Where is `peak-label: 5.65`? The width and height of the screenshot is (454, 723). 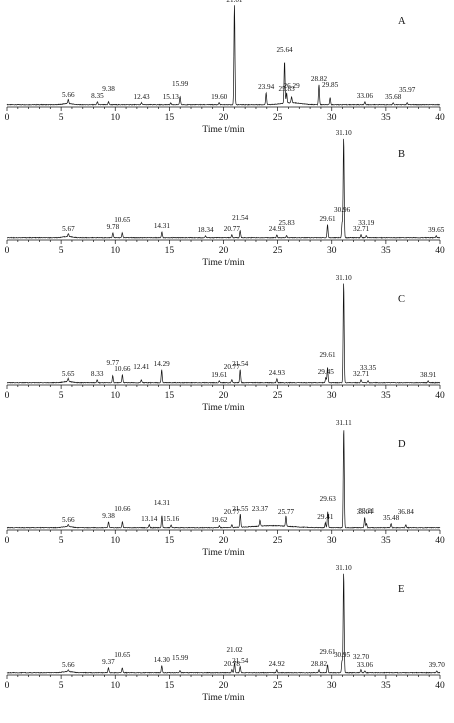 peak-label: 5.65 is located at coordinates (68, 374).